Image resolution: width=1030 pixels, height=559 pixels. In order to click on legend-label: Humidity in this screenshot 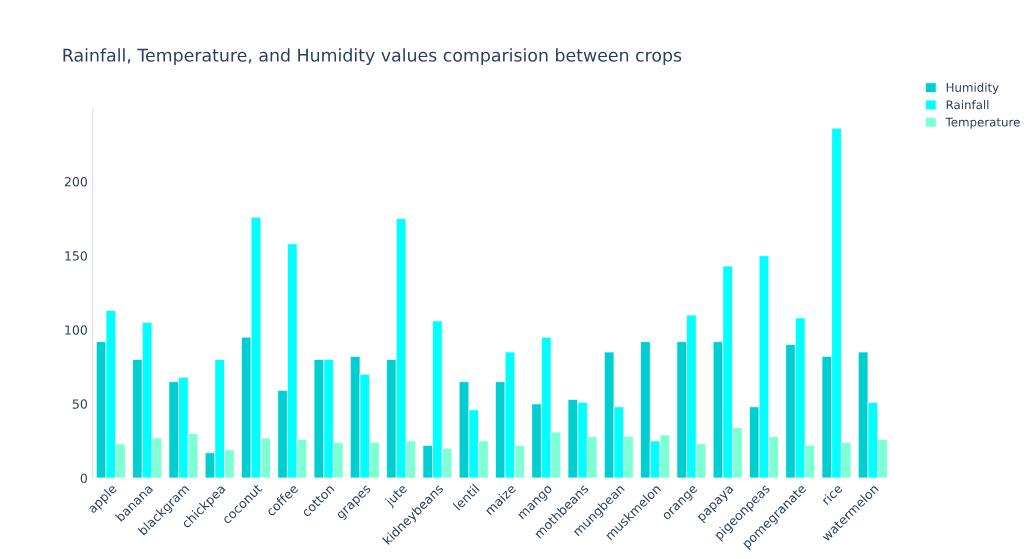, I will do `click(972, 88)`.